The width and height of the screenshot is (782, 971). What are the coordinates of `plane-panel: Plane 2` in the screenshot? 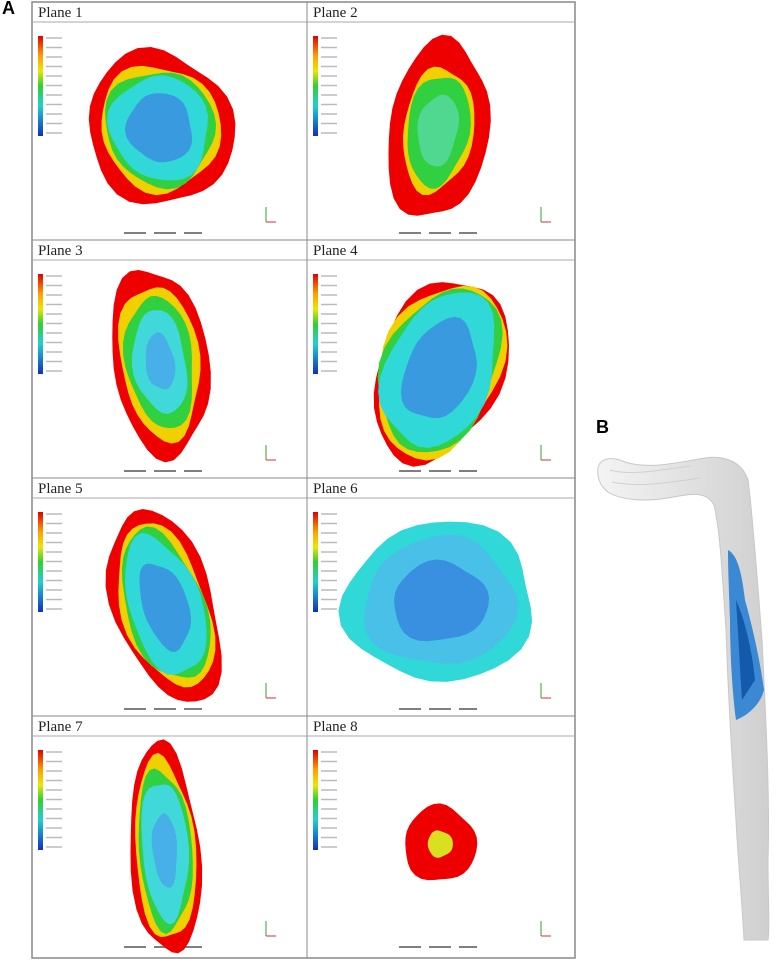 It's located at (441, 121).